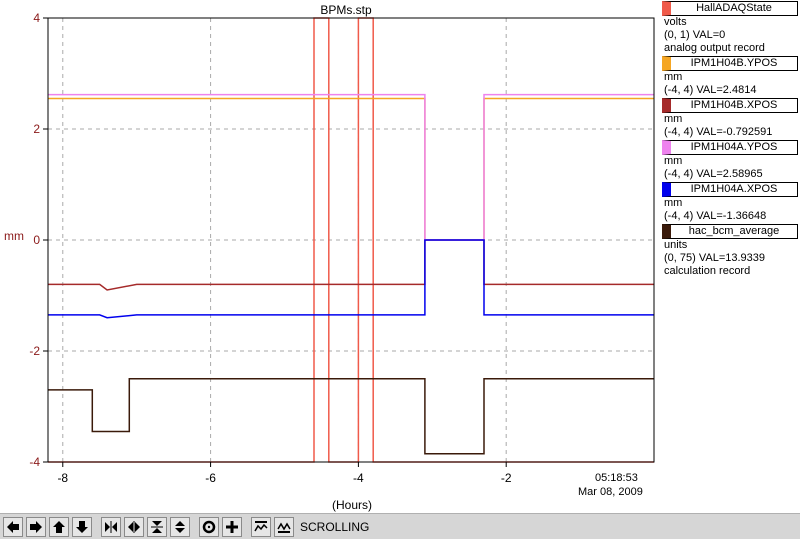 The height and width of the screenshot is (539, 800). Describe the element at coordinates (335, 526) in the screenshot. I see `mode-label: SCROLLING` at that location.